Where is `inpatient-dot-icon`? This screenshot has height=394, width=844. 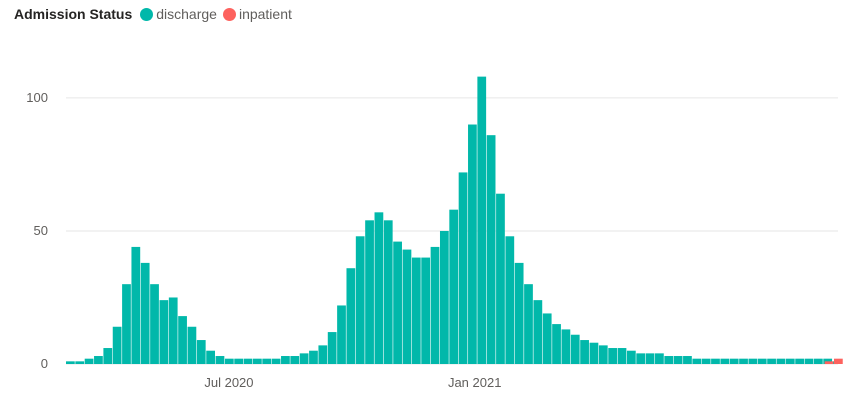
inpatient-dot-icon is located at coordinates (229, 14).